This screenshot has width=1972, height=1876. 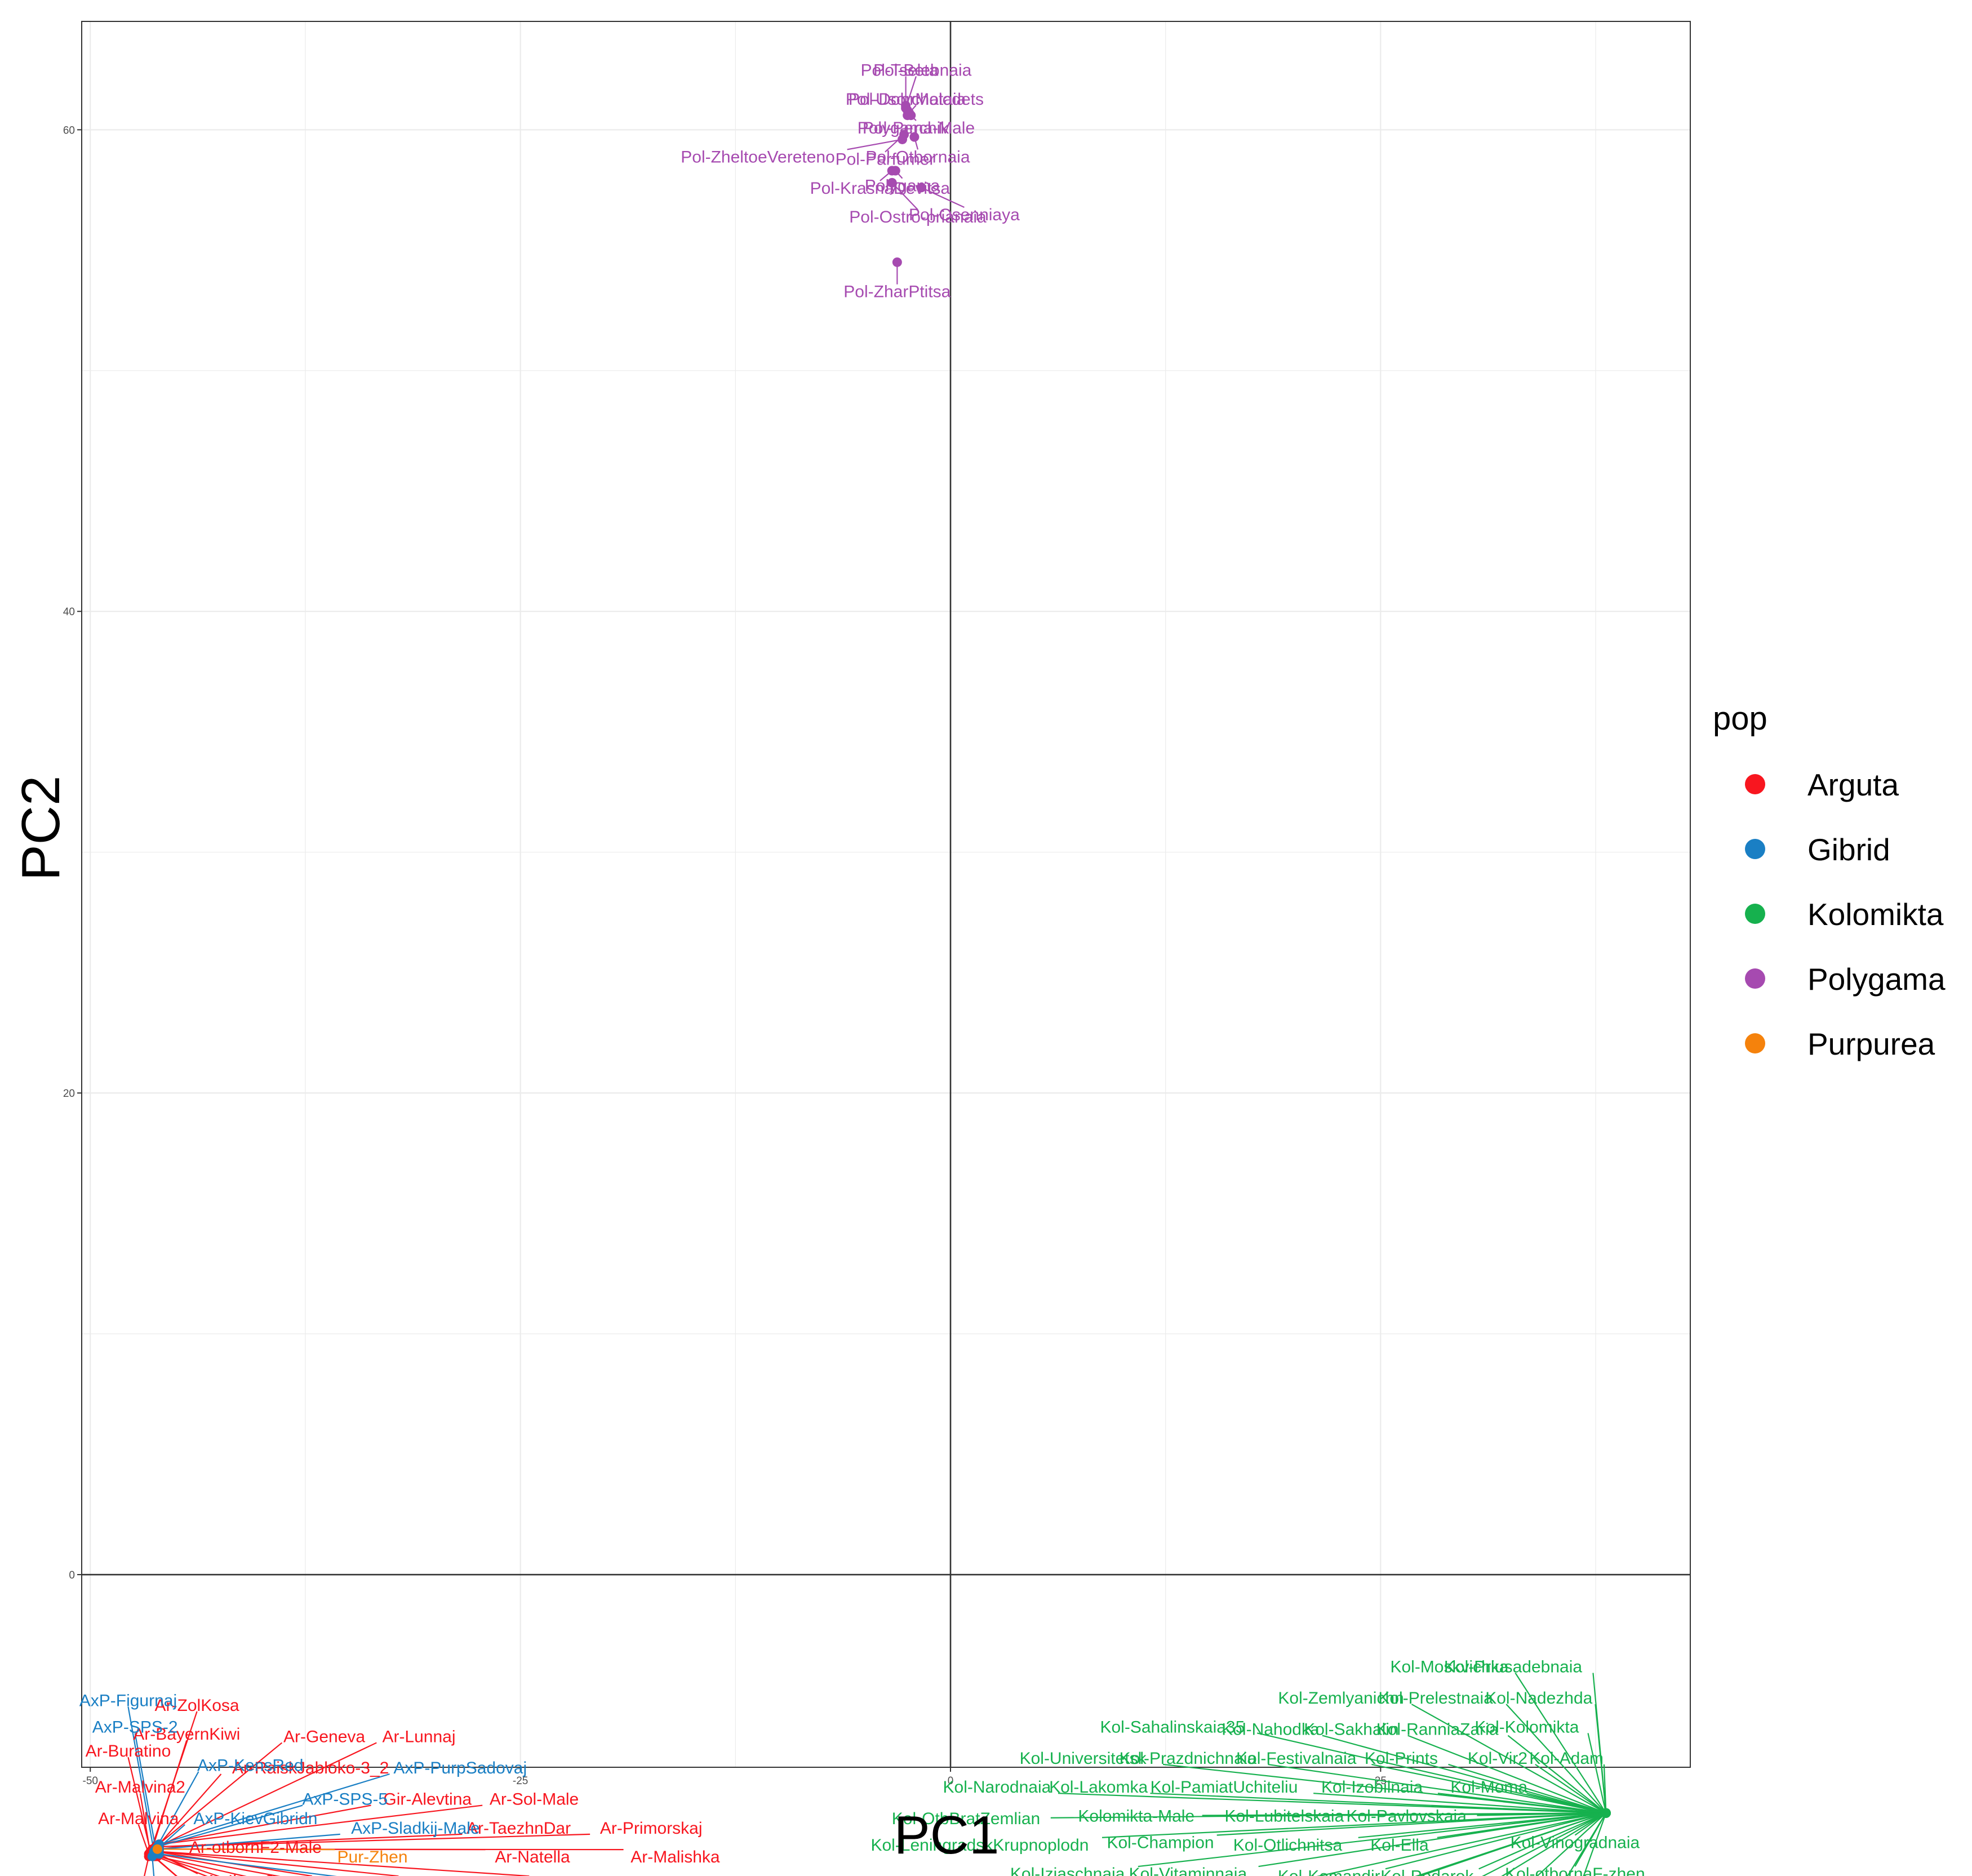 I want to click on point-label: Polygama, so click(x=902, y=186).